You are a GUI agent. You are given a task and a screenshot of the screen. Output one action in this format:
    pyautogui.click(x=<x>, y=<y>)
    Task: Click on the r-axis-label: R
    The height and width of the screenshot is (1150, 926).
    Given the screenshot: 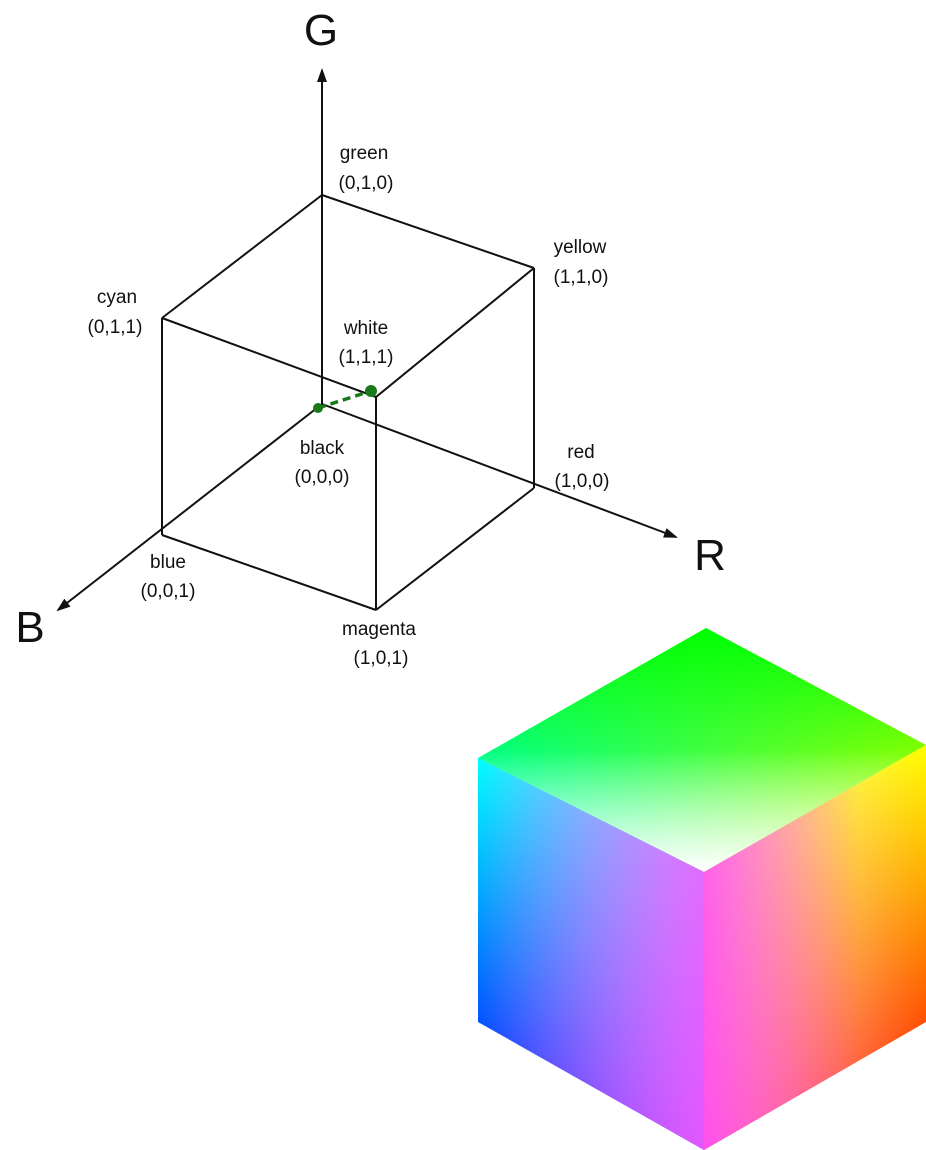 What is the action you would take?
    pyautogui.click(x=710, y=555)
    